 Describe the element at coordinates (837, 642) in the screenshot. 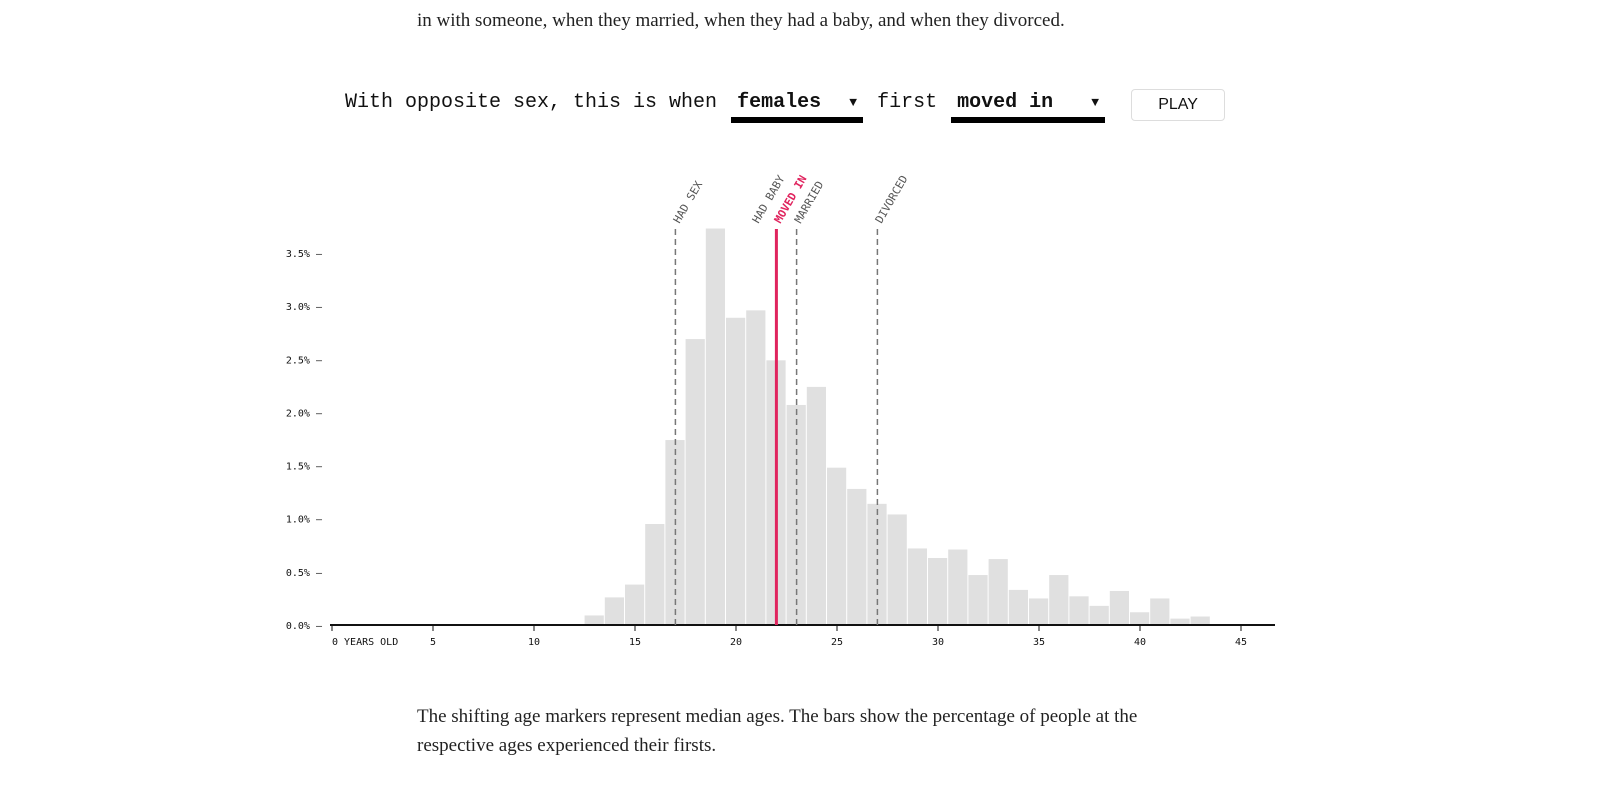

I see `x-tick-label: 25` at that location.